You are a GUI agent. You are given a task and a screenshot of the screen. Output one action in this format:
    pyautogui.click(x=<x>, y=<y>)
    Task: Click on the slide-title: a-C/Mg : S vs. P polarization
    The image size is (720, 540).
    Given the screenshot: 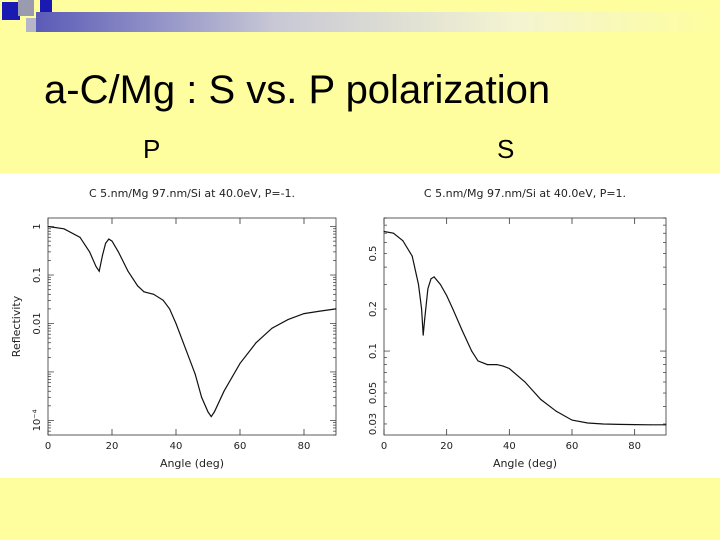 What is the action you would take?
    pyautogui.click(x=297, y=90)
    